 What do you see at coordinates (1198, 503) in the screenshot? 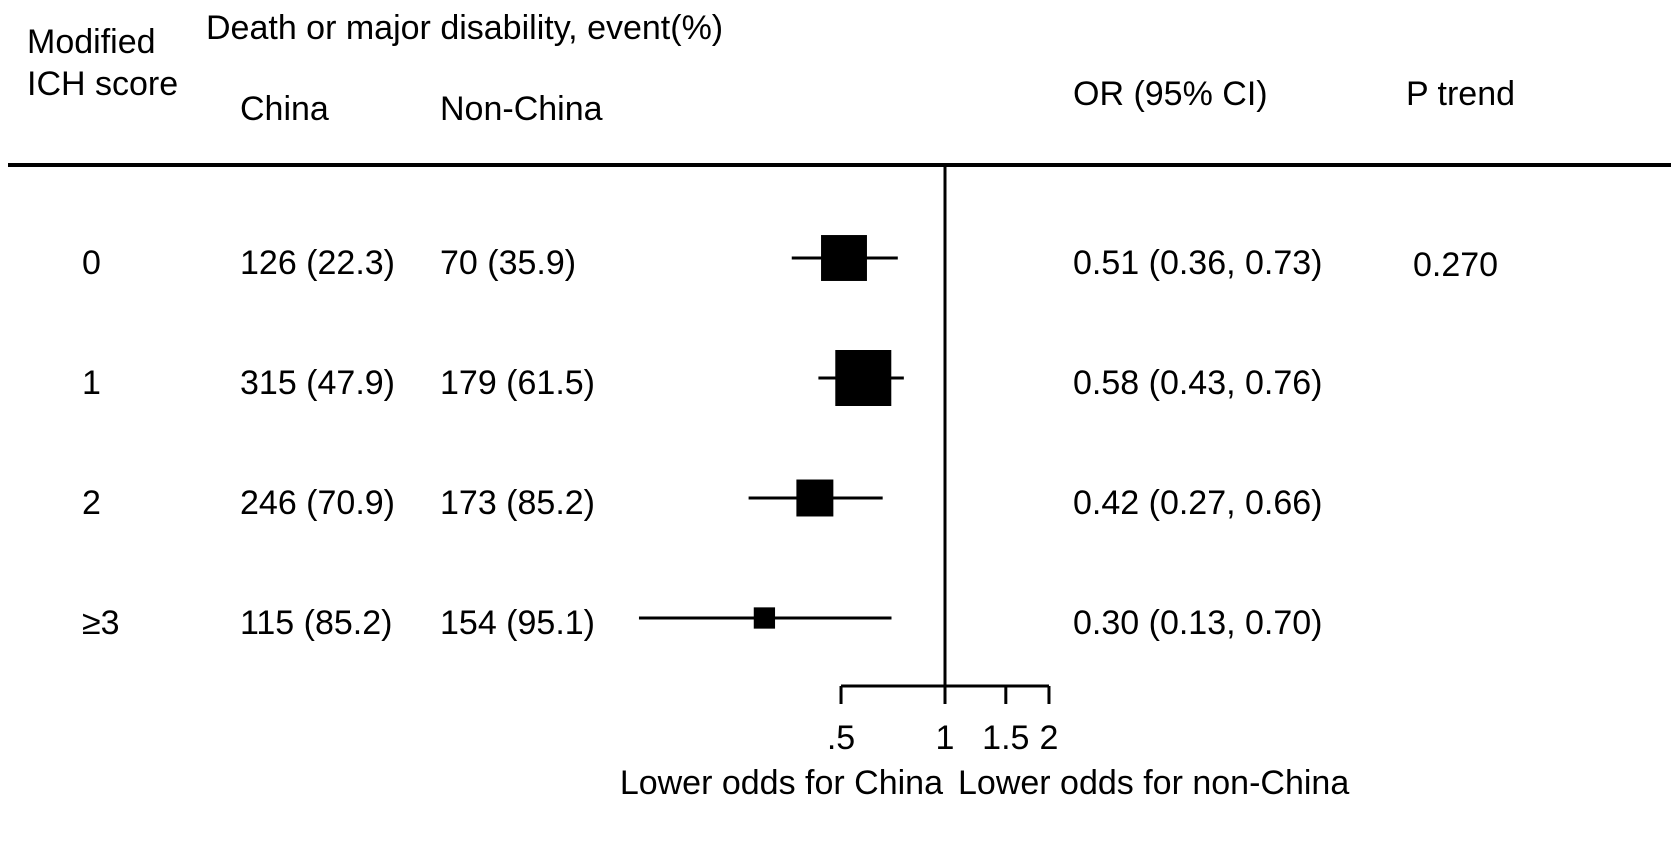
I see `row-or-ci: 0.42 (0.27, 0.66)` at bounding box center [1198, 503].